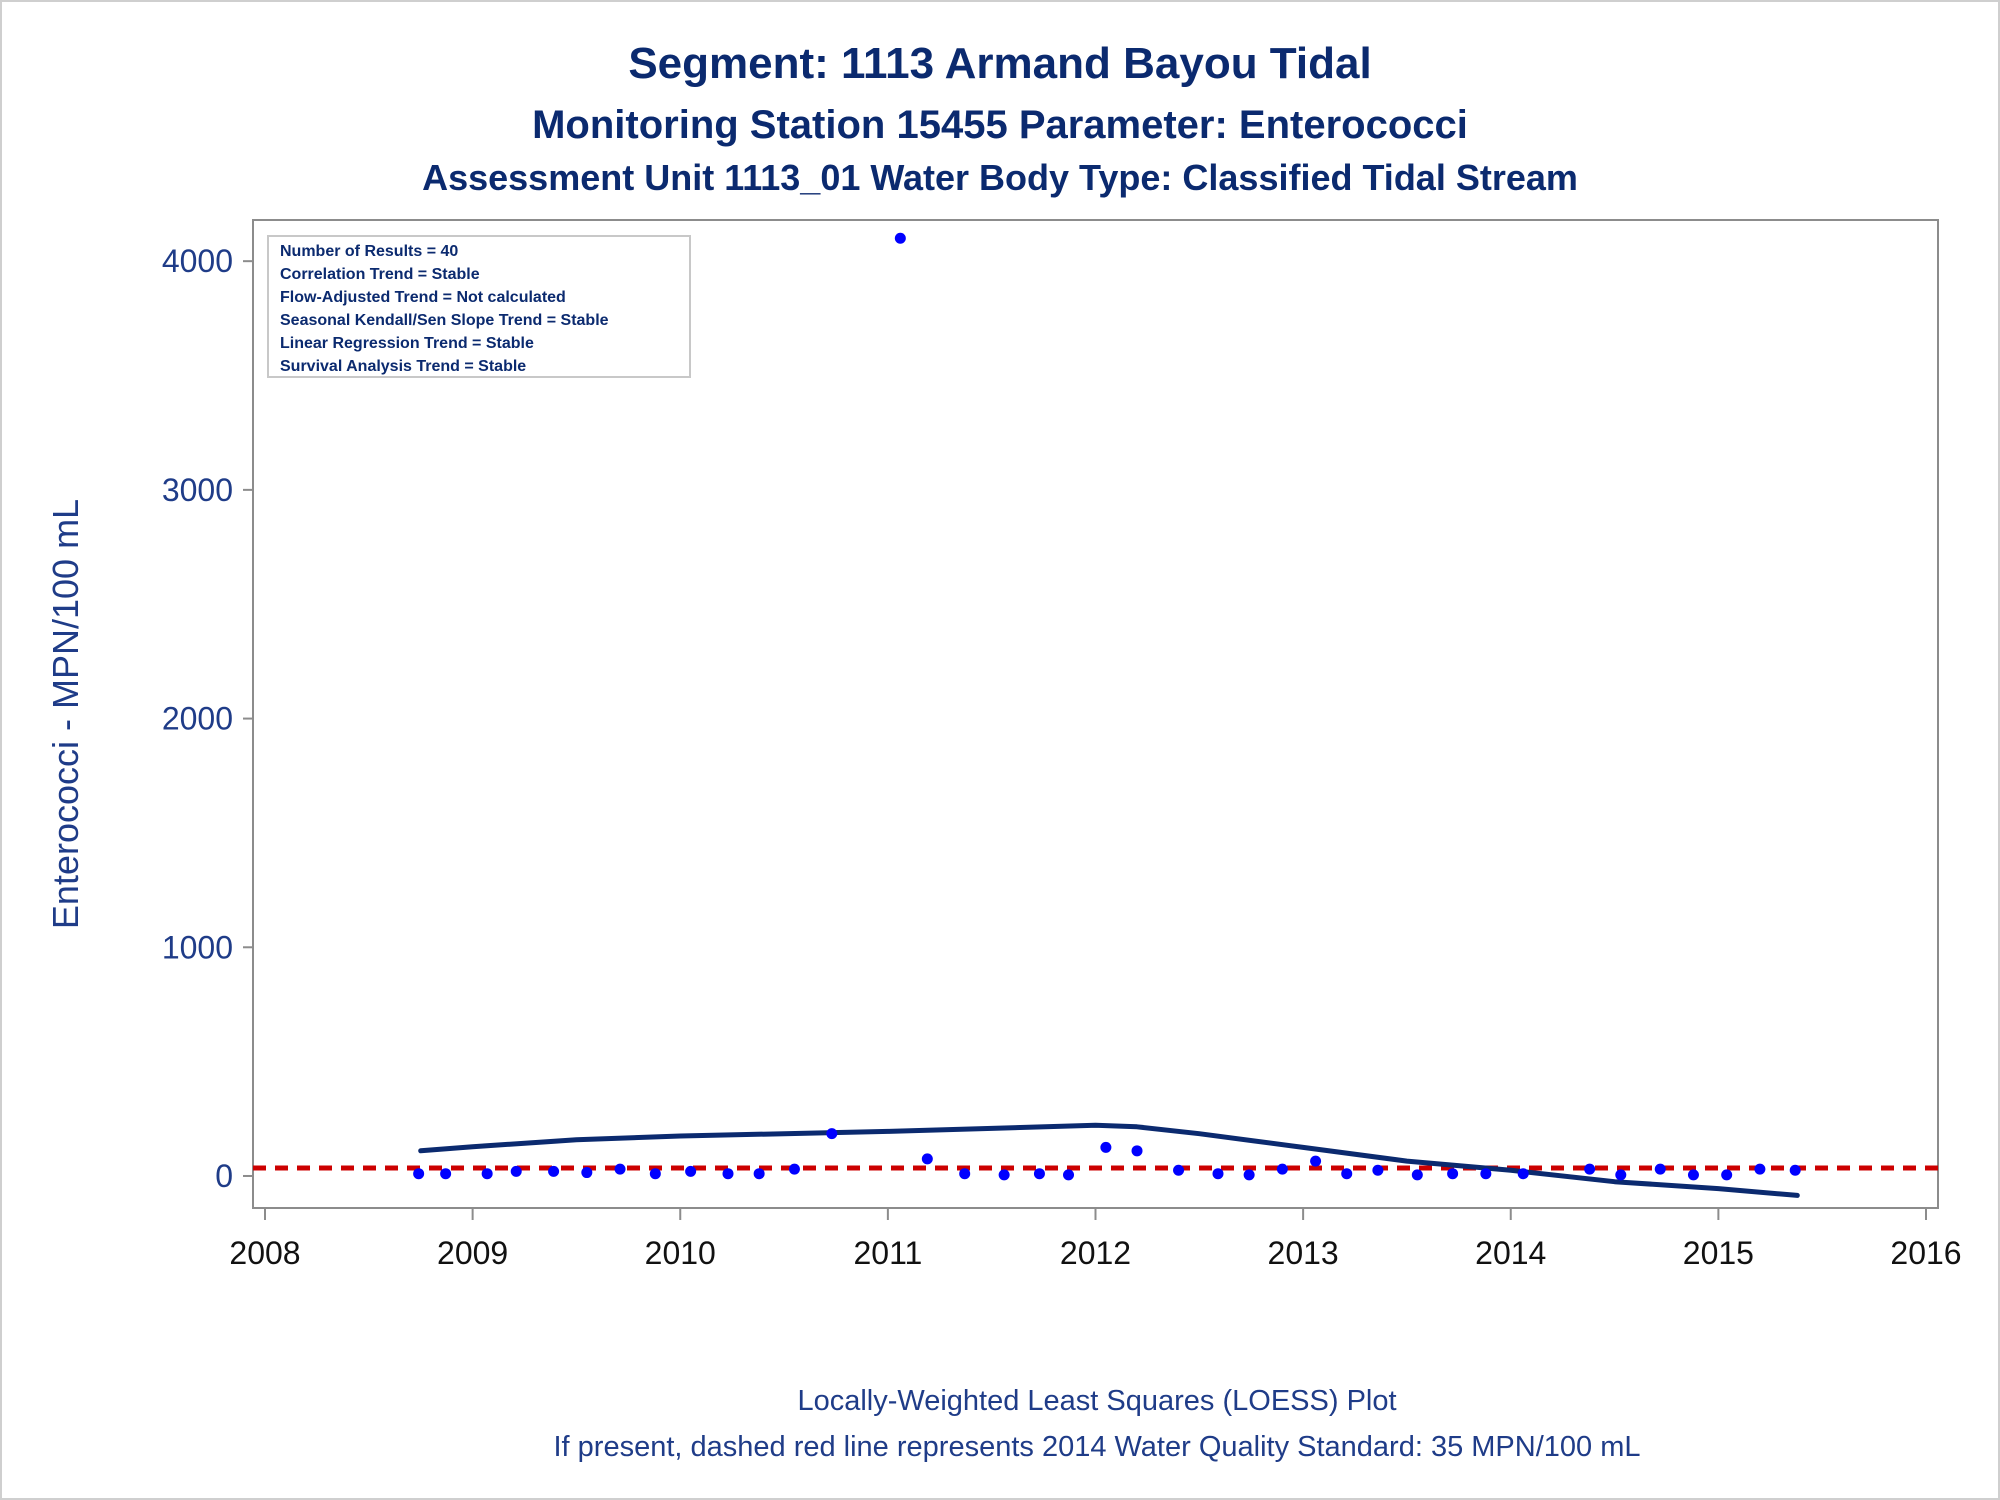 The height and width of the screenshot is (1500, 2000). I want to click on x-tick-label: 2014, so click(1510, 1253).